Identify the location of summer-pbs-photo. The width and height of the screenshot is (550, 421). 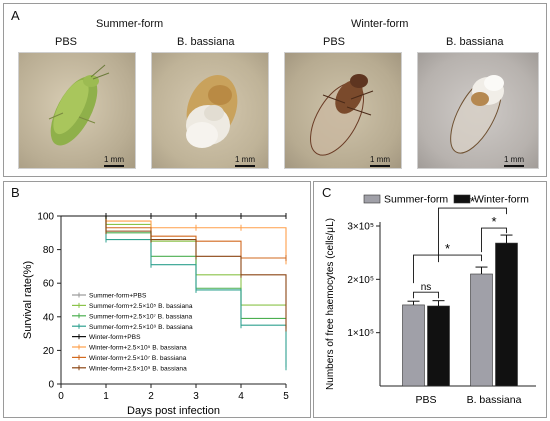
(77, 110).